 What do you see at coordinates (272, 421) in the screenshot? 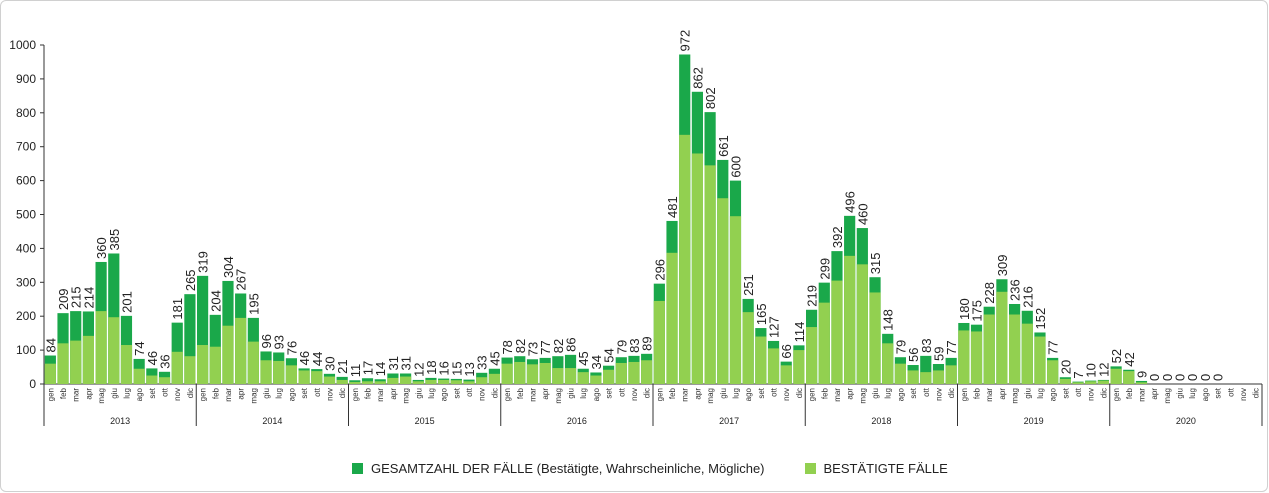
I see `year-label: 2014` at bounding box center [272, 421].